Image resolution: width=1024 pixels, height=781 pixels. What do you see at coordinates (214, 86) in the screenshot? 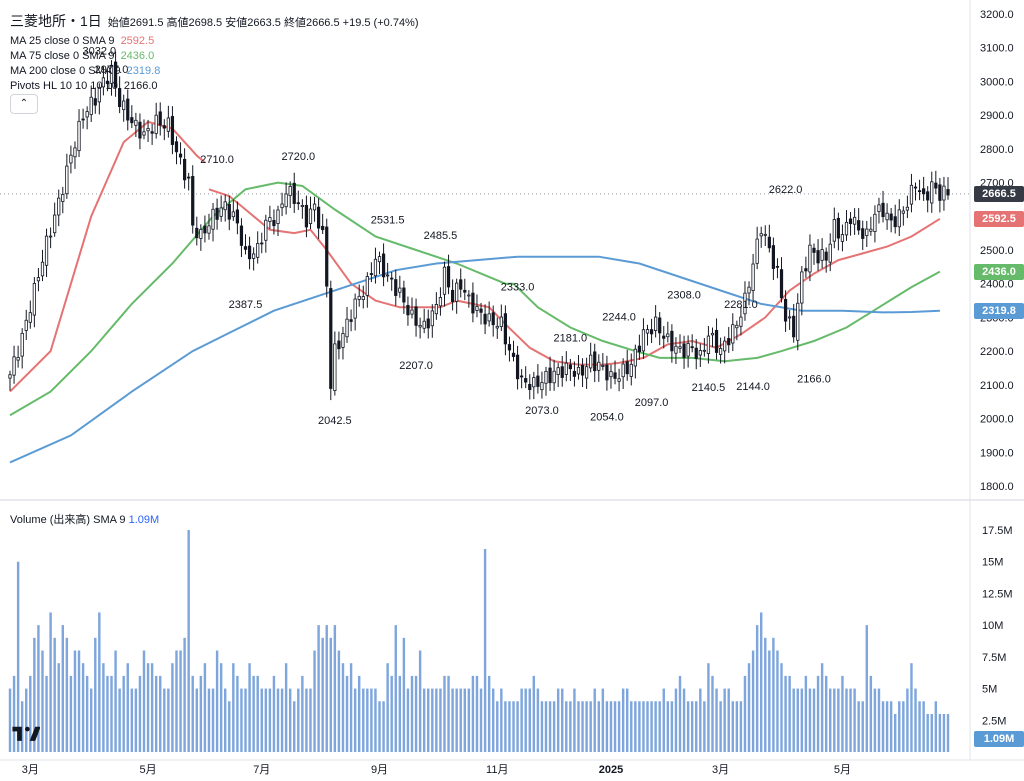
I see `indicator-pivots: Pivots HL 10 10 10 10 2166.0` at bounding box center [214, 86].